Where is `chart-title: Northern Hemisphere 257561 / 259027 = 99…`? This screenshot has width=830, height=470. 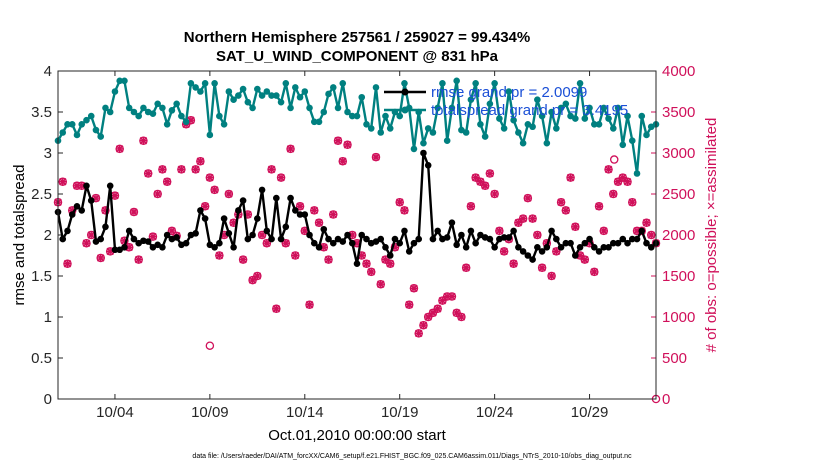 chart-title: Northern Hemisphere 257561 / 259027 = 99… is located at coordinates (357, 37).